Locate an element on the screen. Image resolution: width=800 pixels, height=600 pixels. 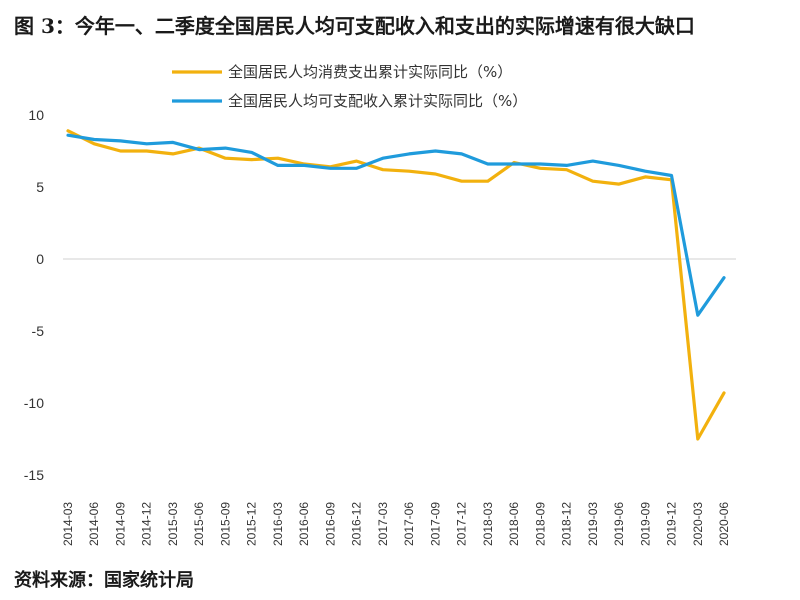
x-tick-label: 2016-03 is located at coordinates (278, 524).